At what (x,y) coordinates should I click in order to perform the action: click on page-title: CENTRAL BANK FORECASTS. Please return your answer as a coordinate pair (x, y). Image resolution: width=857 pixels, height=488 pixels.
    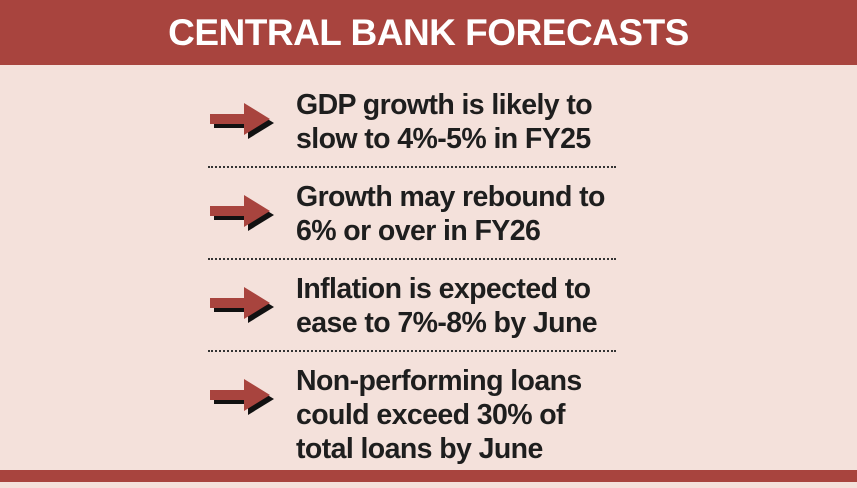
    Looking at the image, I should click on (428, 32).